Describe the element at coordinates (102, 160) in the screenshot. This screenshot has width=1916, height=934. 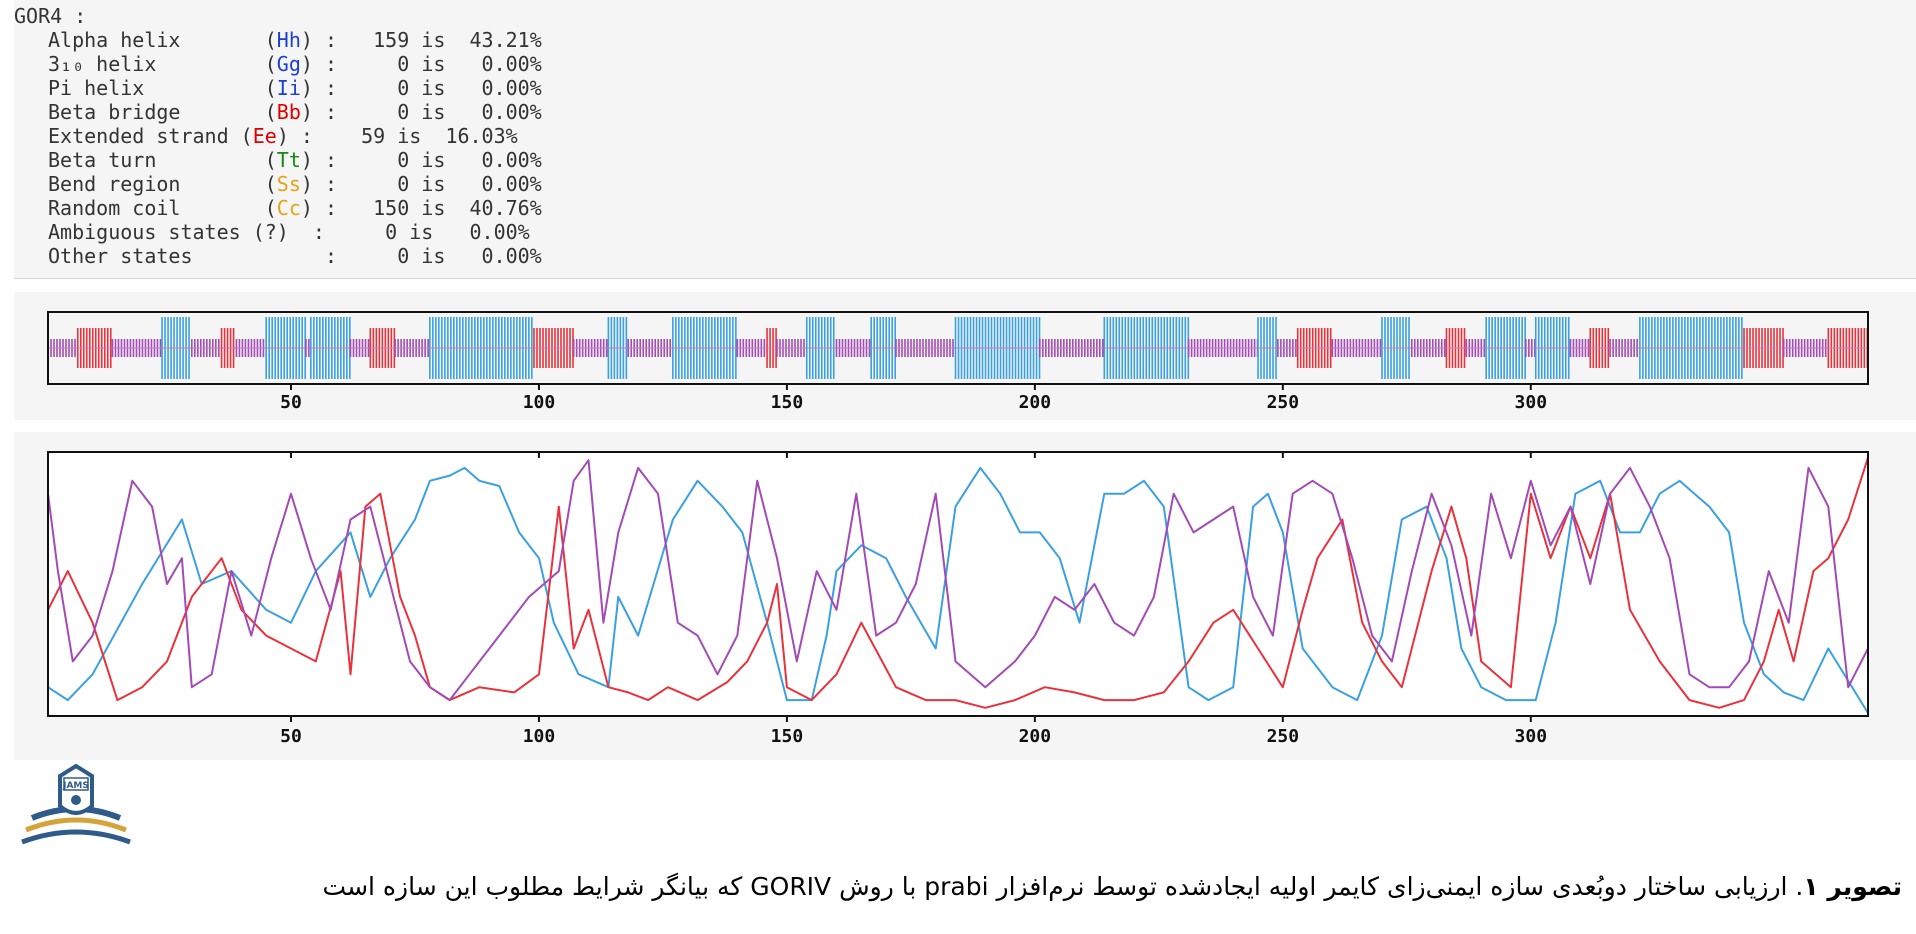
I see `stat-label: Beta turn` at that location.